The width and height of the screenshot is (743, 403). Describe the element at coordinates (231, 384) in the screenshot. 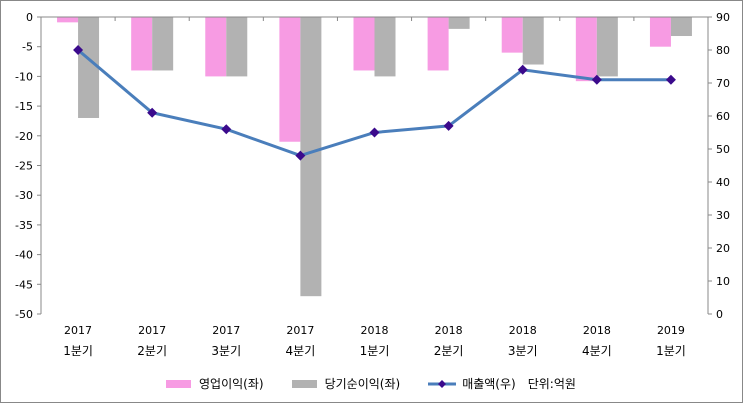

I see `legend-label-operating: 영업이익(좌)` at that location.